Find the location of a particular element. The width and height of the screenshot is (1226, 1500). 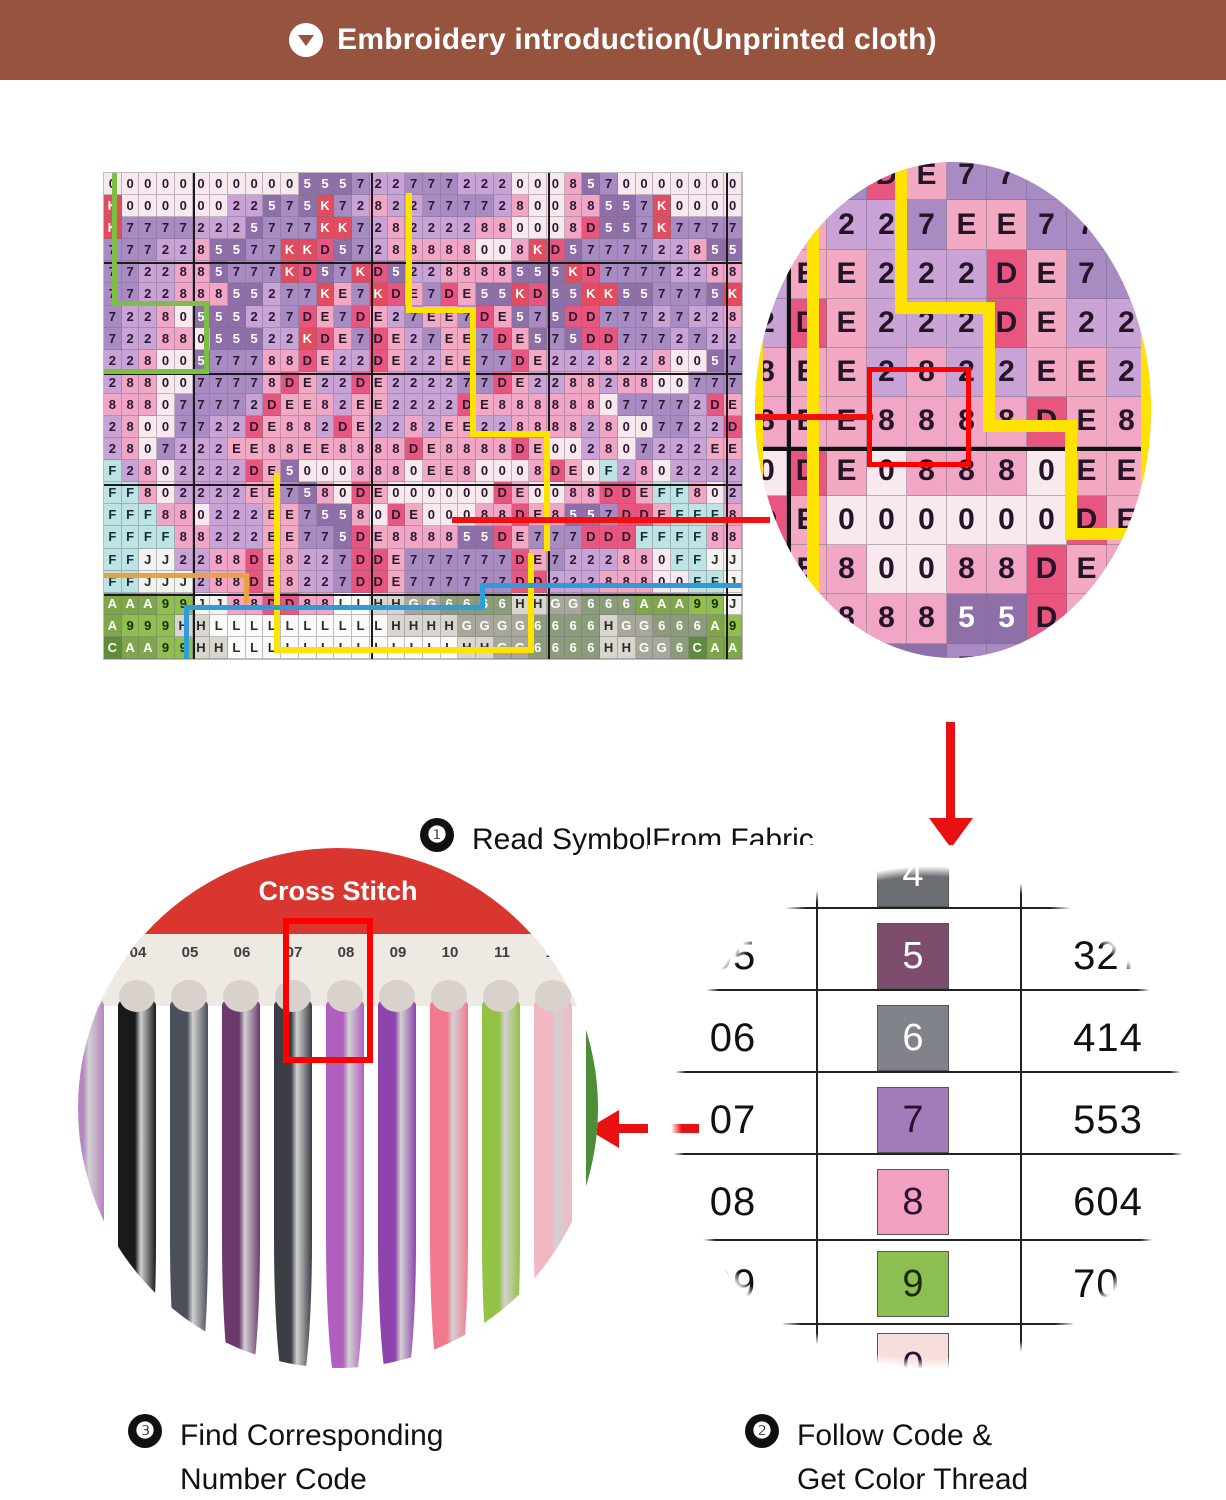

step-3-label: Find Corresponding Number Code is located at coordinates (312, 1457).